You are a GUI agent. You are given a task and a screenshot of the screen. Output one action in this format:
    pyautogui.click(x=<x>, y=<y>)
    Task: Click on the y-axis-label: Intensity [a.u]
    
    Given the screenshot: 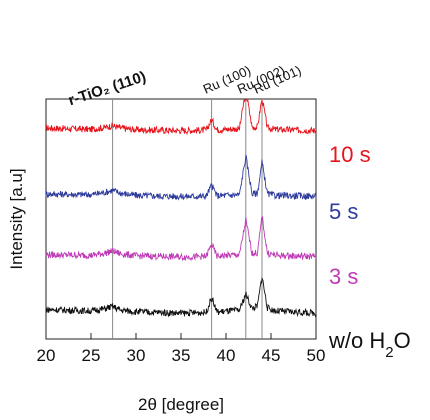 What is the action you would take?
    pyautogui.click(x=16, y=218)
    